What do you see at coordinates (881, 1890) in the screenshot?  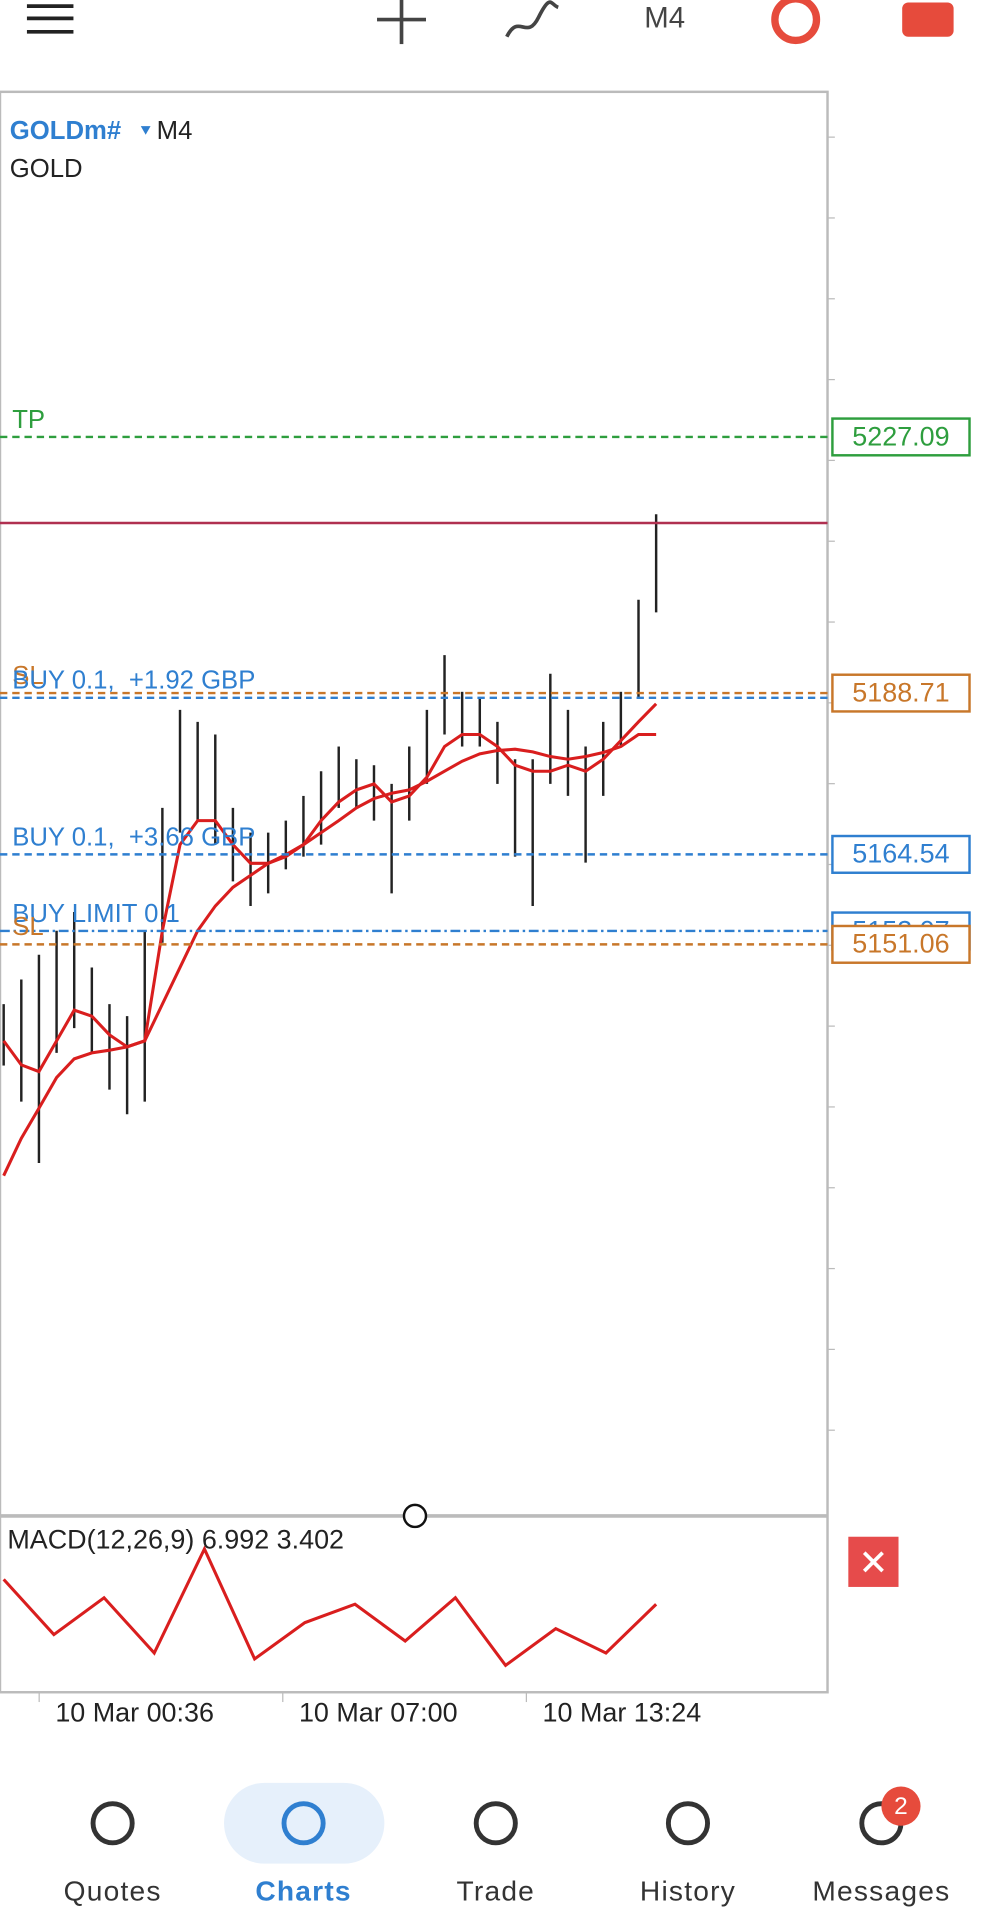 I see `nav-label: Messages` at bounding box center [881, 1890].